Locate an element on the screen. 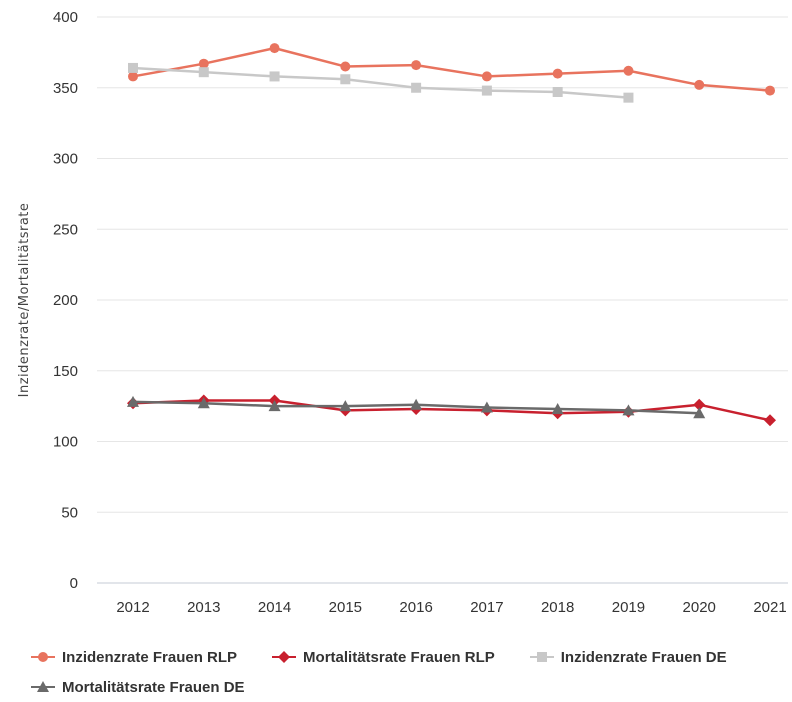  series-mortalitatsrate-frauen-rlp is located at coordinates (451, 410).